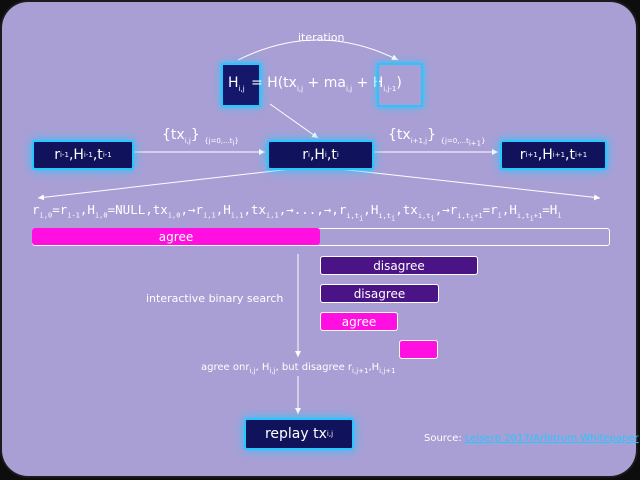  Describe the element at coordinates (379, 293) in the screenshot. I see `disagree-bar-2: disagree` at that location.